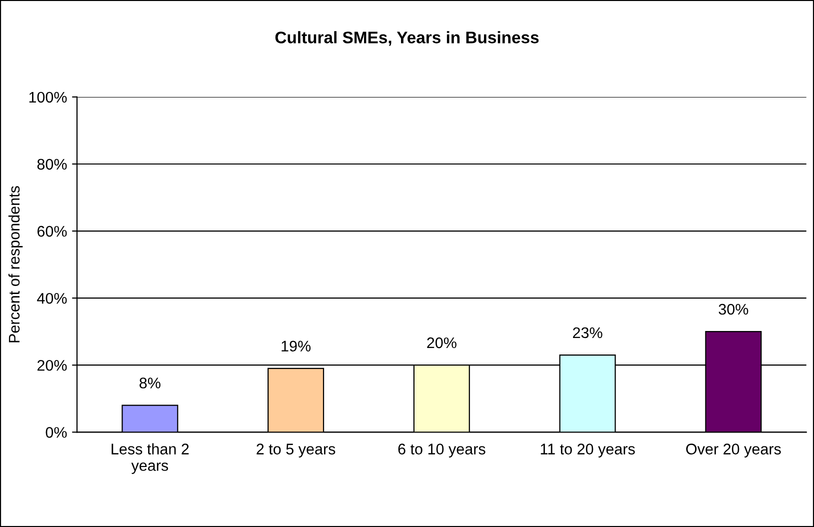 The width and height of the screenshot is (814, 527). Describe the element at coordinates (52, 231) in the screenshot. I see `y-tick-label: 60%` at that location.